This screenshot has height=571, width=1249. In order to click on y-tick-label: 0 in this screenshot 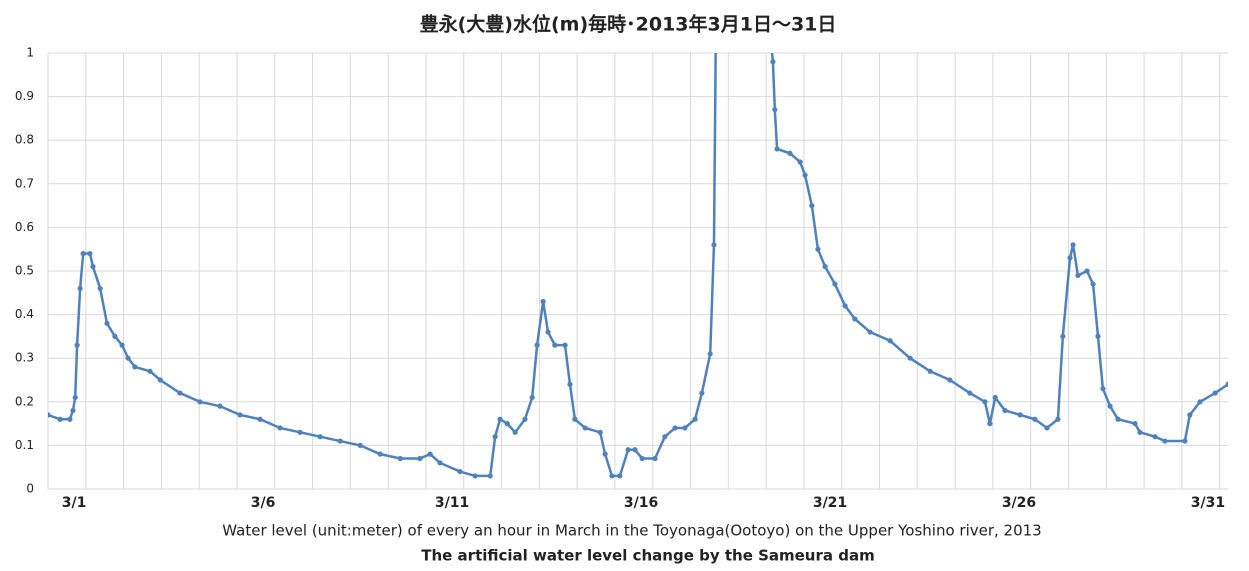, I will do `click(30, 489)`.